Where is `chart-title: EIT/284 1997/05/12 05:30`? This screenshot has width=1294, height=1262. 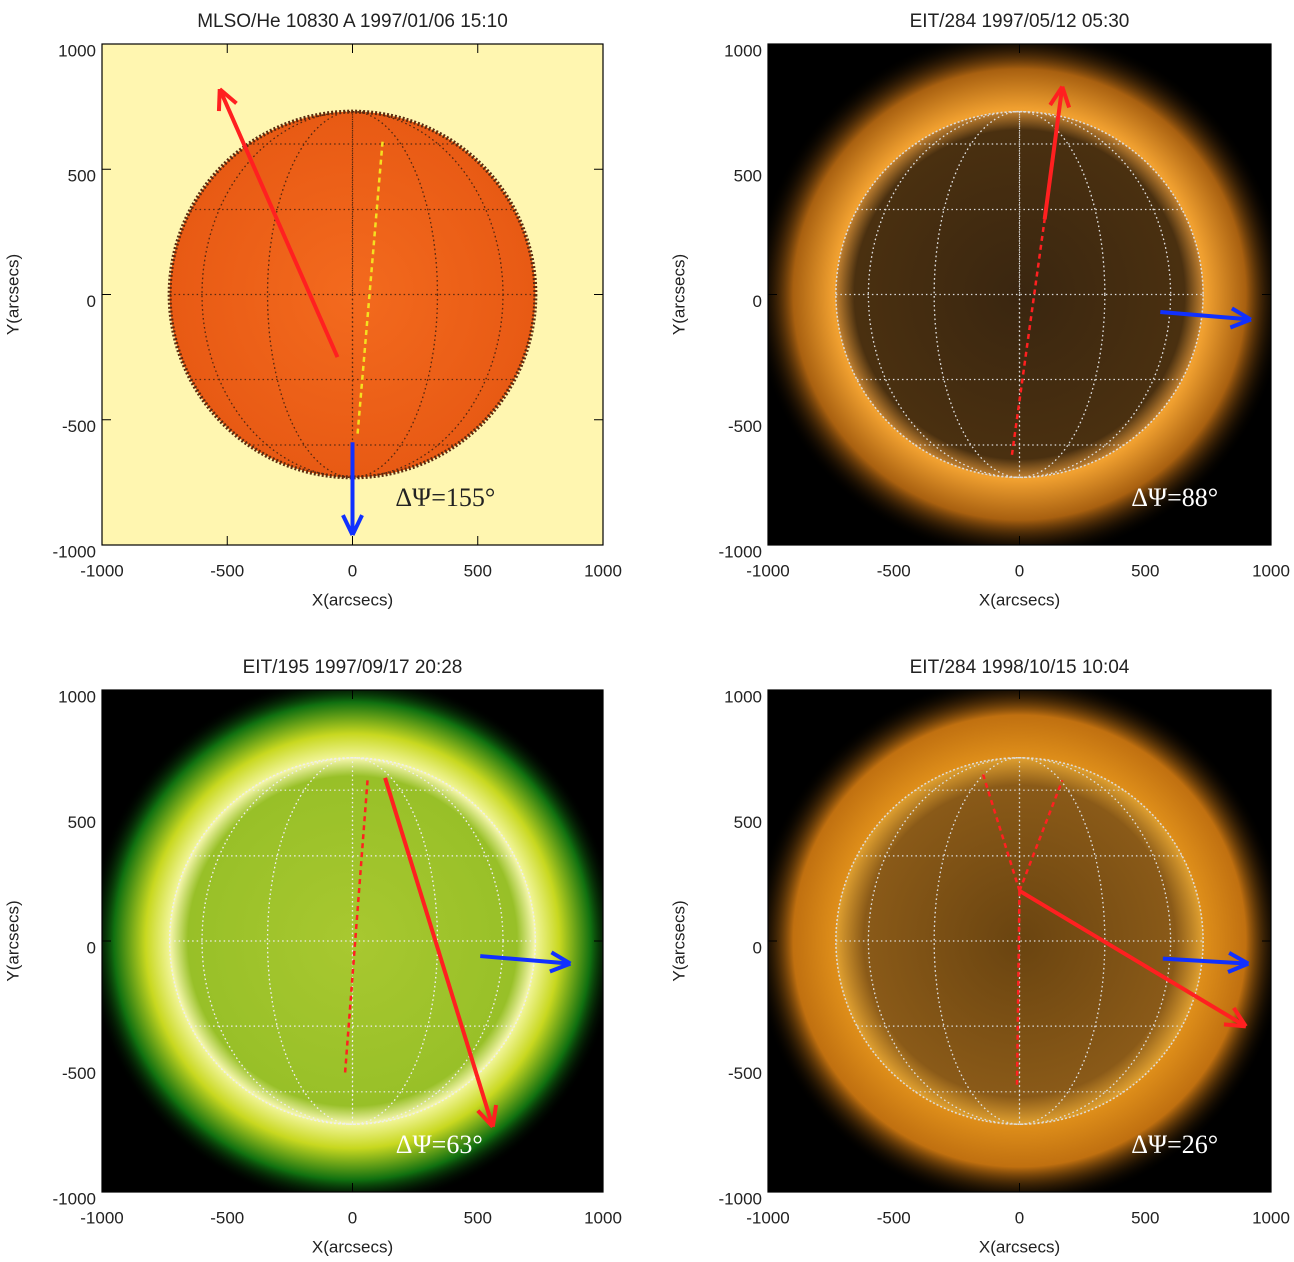
chart-title: EIT/284 1997/05/12 05:30 is located at coordinates (1020, 21).